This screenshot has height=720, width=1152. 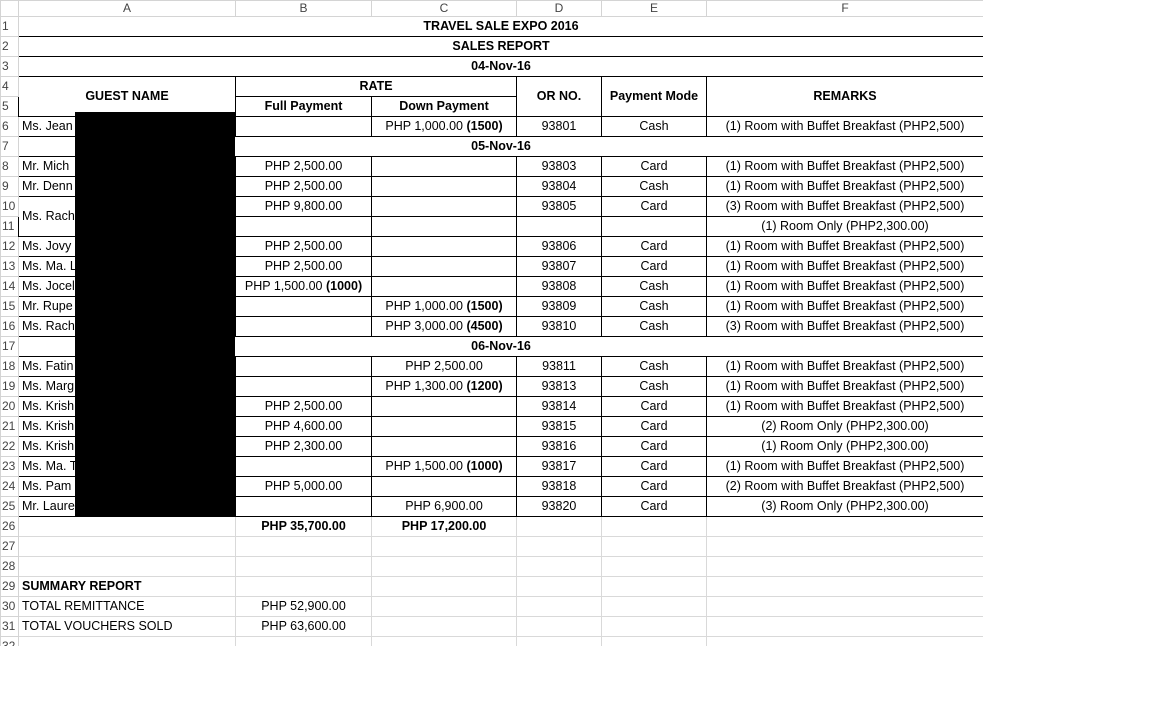 What do you see at coordinates (559, 406) in the screenshot?
I see `or-number-cell: 93814` at bounding box center [559, 406].